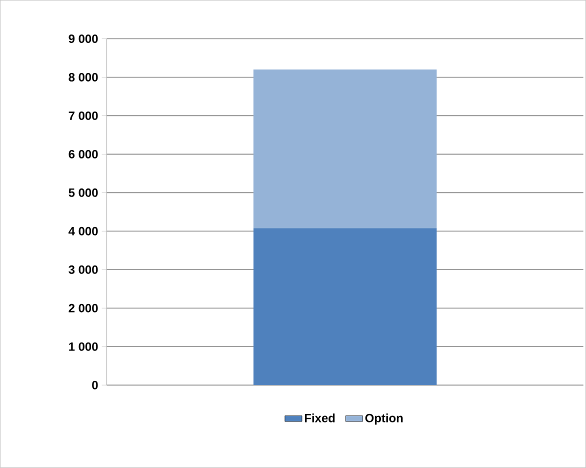 The image size is (586, 468). What do you see at coordinates (384, 419) in the screenshot?
I see `legend-label: Option` at bounding box center [384, 419].